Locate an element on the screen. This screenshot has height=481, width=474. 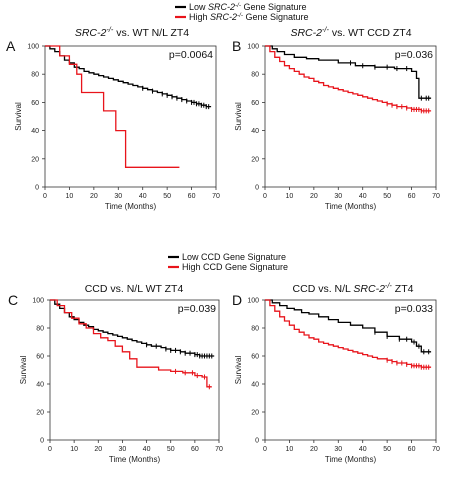
panel-title: CCD vs. N/L SRC-2-/- ZT4 is located at coordinates (353, 288).